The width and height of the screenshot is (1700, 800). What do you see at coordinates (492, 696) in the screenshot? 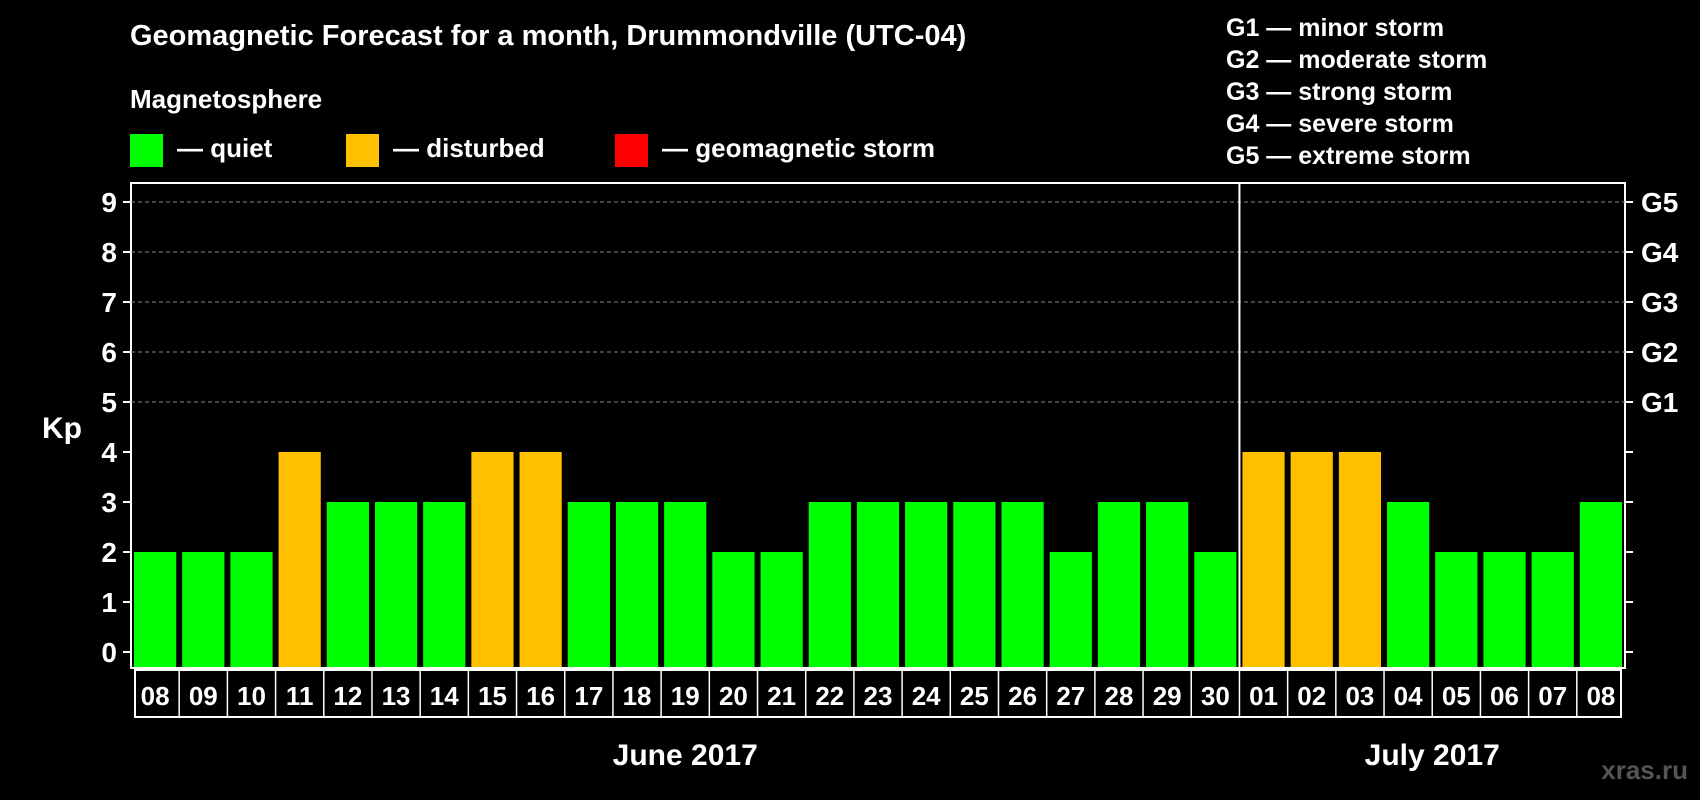
I see `x-tick-label: 15` at bounding box center [492, 696].